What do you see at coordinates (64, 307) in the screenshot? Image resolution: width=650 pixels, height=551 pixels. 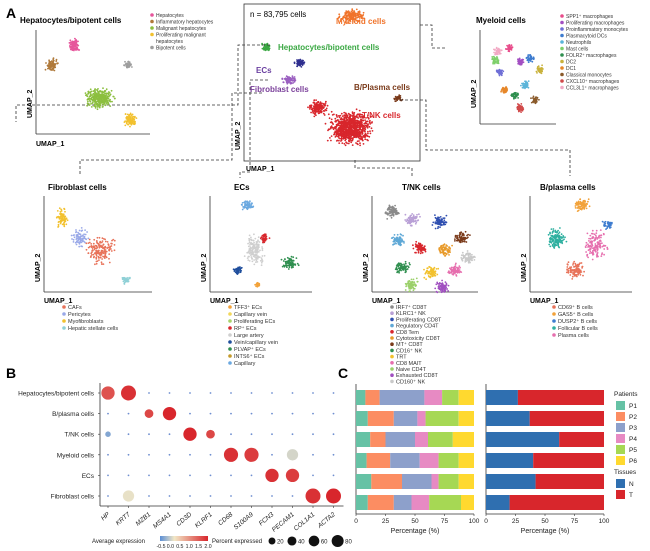 I see `fib-legend-dot` at bounding box center [64, 307].